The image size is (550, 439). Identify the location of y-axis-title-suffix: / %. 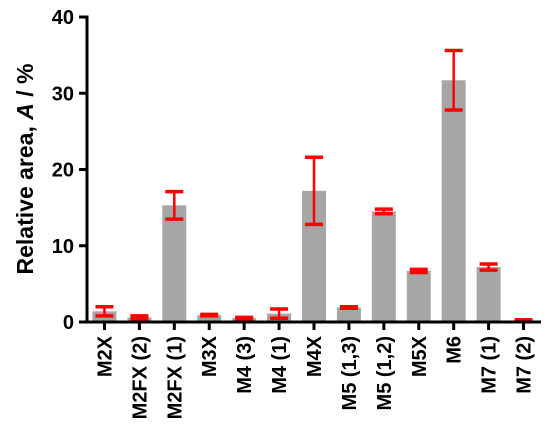
(25, 84).